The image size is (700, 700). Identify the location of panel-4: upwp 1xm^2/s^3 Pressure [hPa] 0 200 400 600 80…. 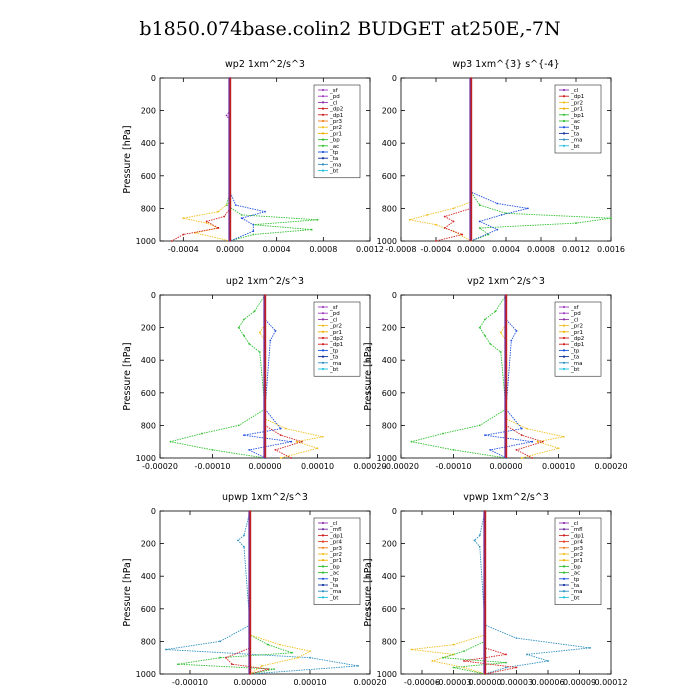
(254, 589).